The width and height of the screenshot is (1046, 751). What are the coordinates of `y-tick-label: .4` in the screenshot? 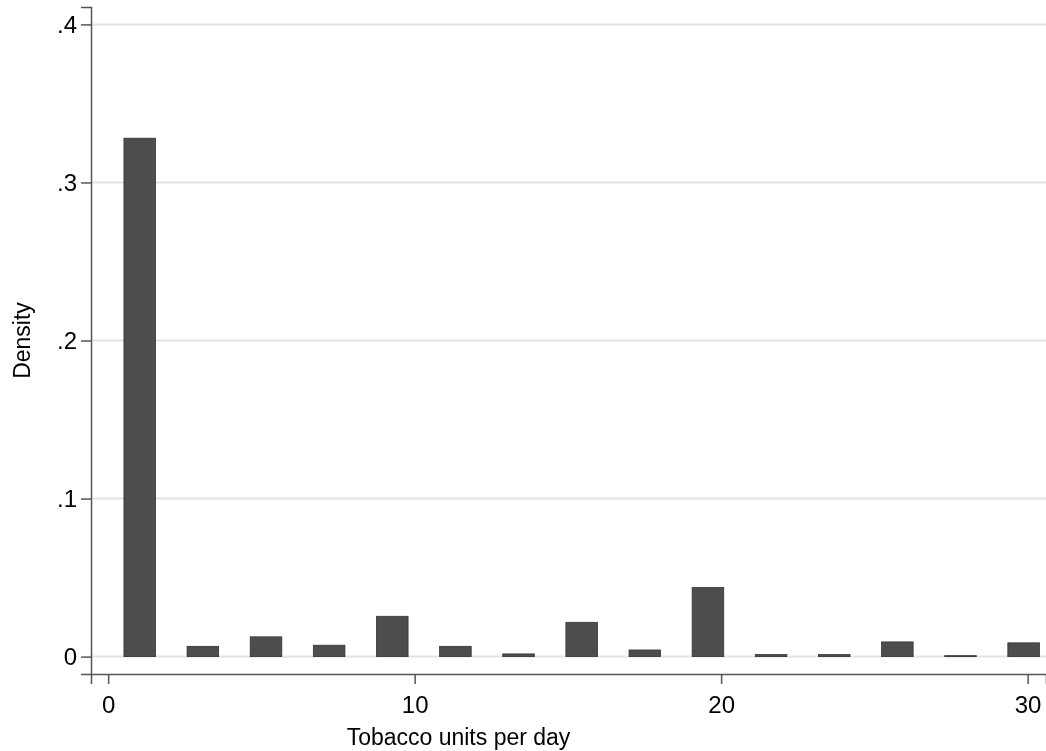 It's located at (66, 24).